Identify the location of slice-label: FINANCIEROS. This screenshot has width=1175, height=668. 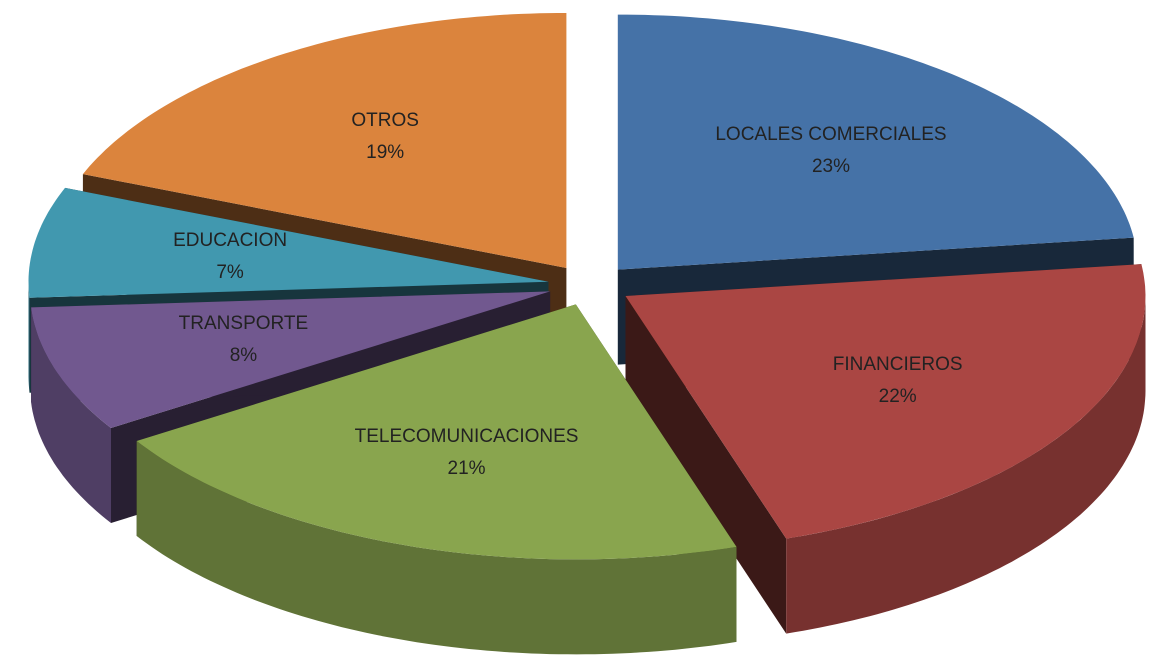
(898, 364).